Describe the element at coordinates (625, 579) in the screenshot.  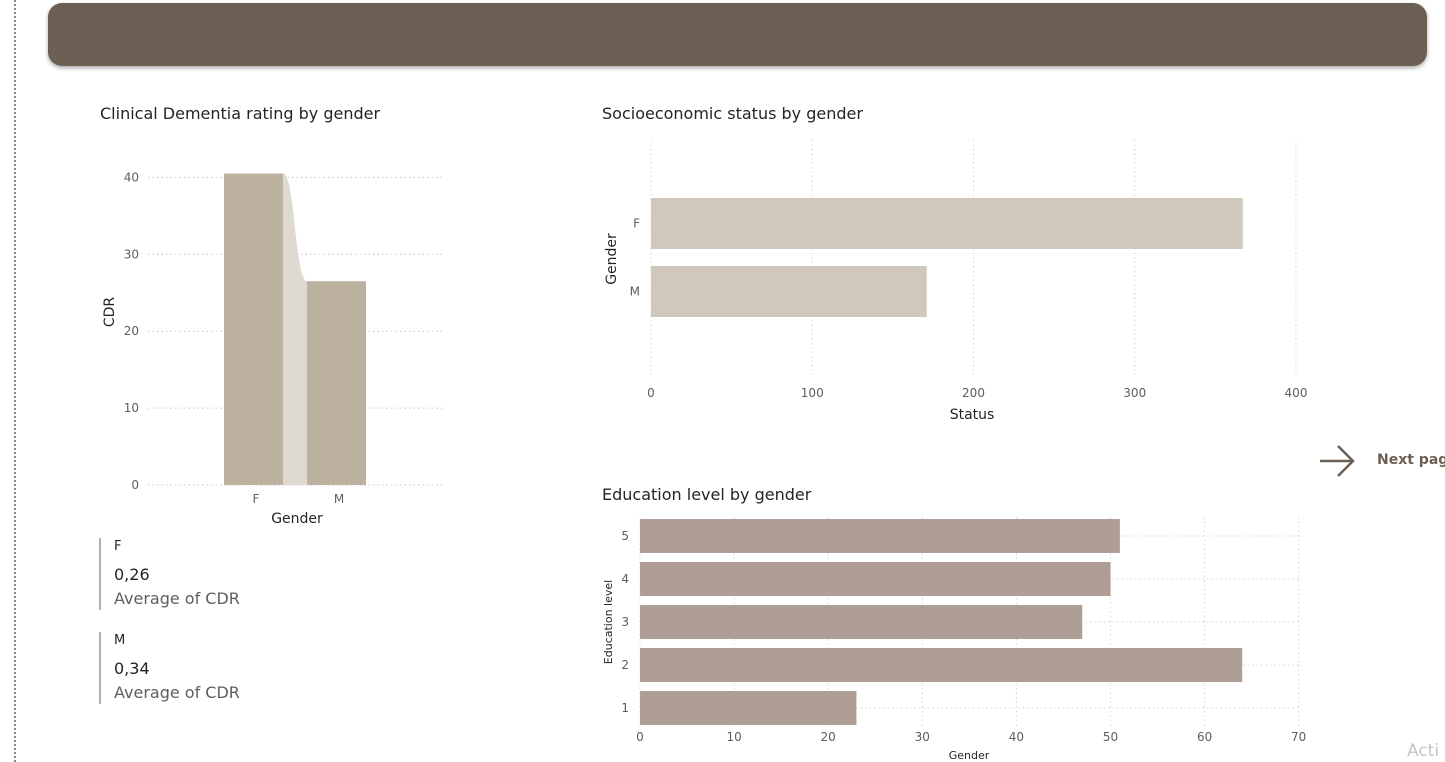
I see `y-tick-label: 4` at that location.